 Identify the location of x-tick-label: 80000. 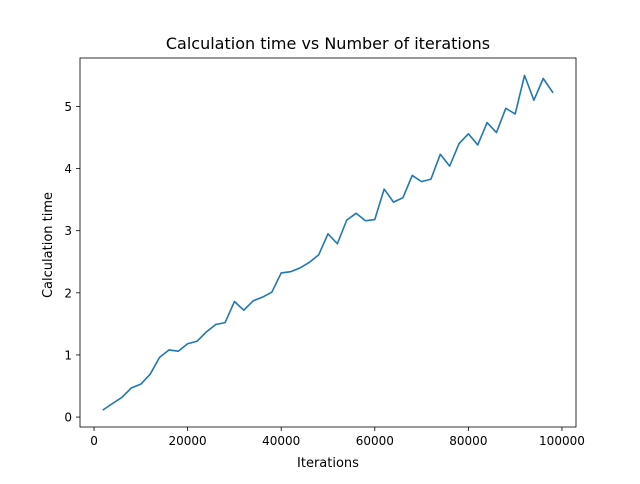
(468, 441).